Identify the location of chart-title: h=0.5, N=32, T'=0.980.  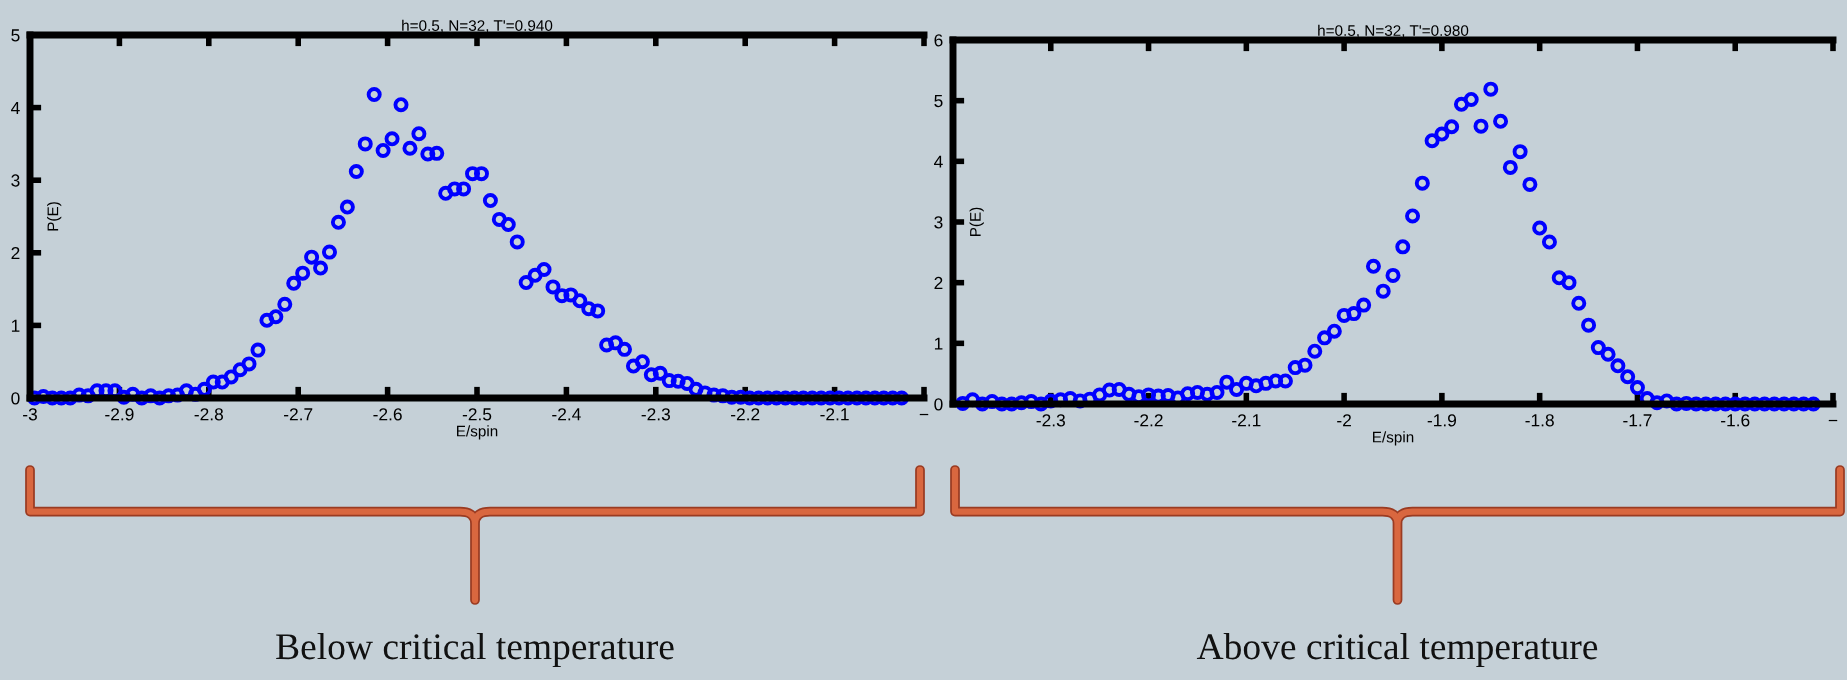
(1393, 31).